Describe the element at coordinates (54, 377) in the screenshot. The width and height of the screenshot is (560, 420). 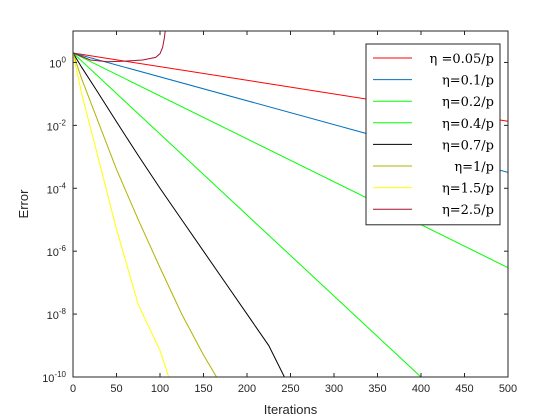
I see `y-tick-label: 10⁻¹⁰` at that location.